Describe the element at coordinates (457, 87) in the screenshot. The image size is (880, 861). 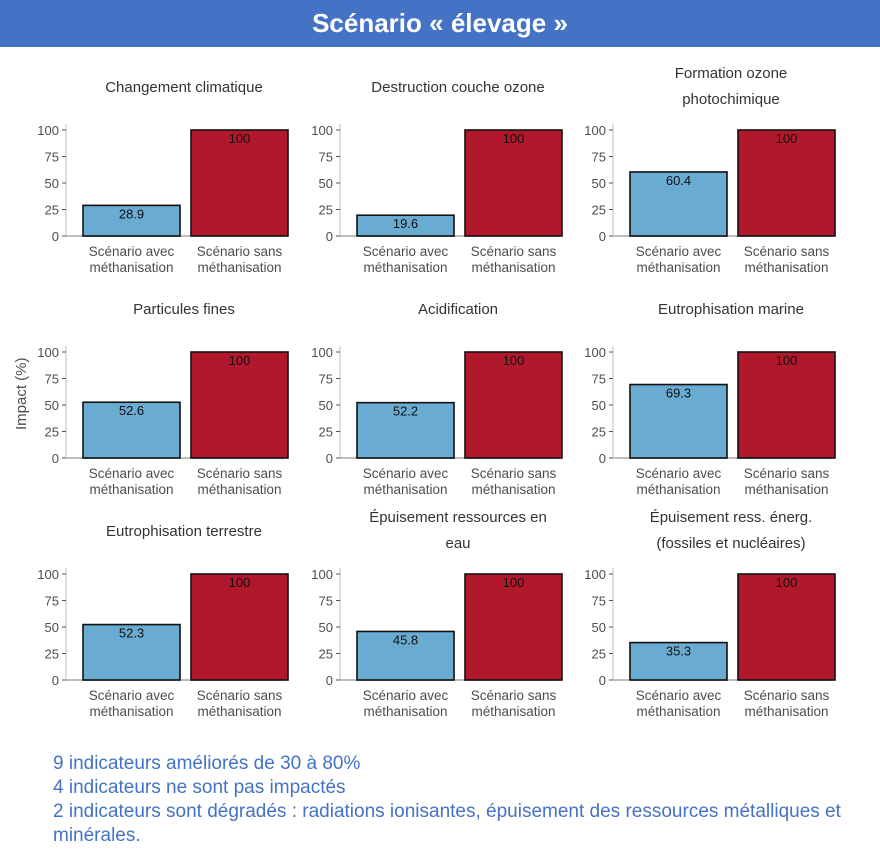
I see `chart-title: Destruction couche ozone` at that location.